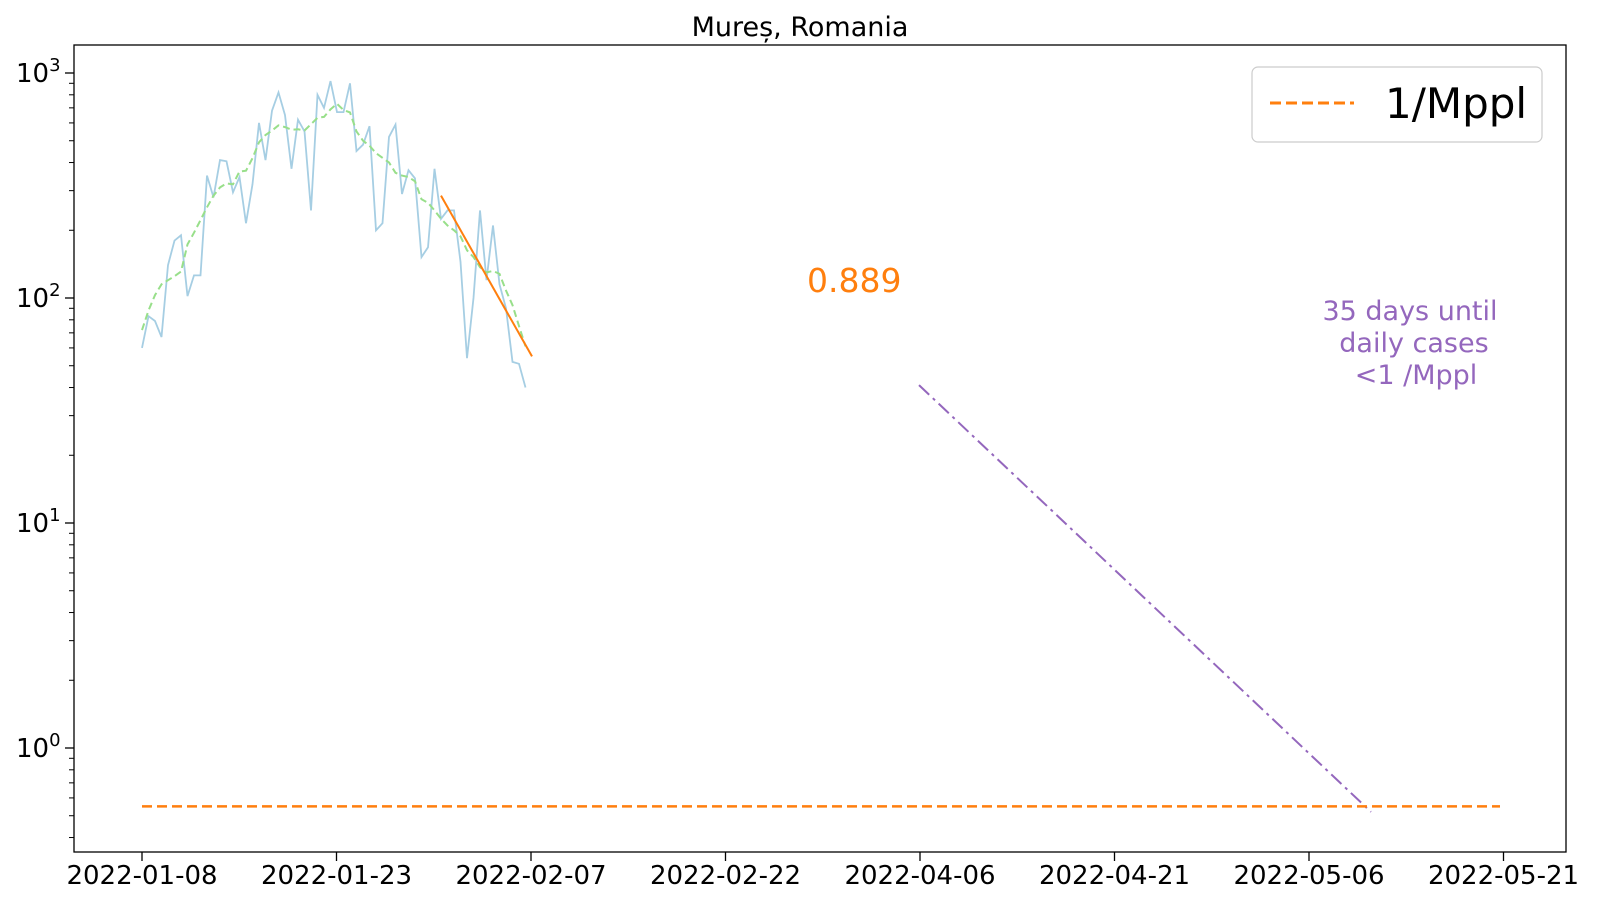 This screenshot has height=900, width=1600. I want to click on x-tick-label: 2022-01-08, so click(141, 876).